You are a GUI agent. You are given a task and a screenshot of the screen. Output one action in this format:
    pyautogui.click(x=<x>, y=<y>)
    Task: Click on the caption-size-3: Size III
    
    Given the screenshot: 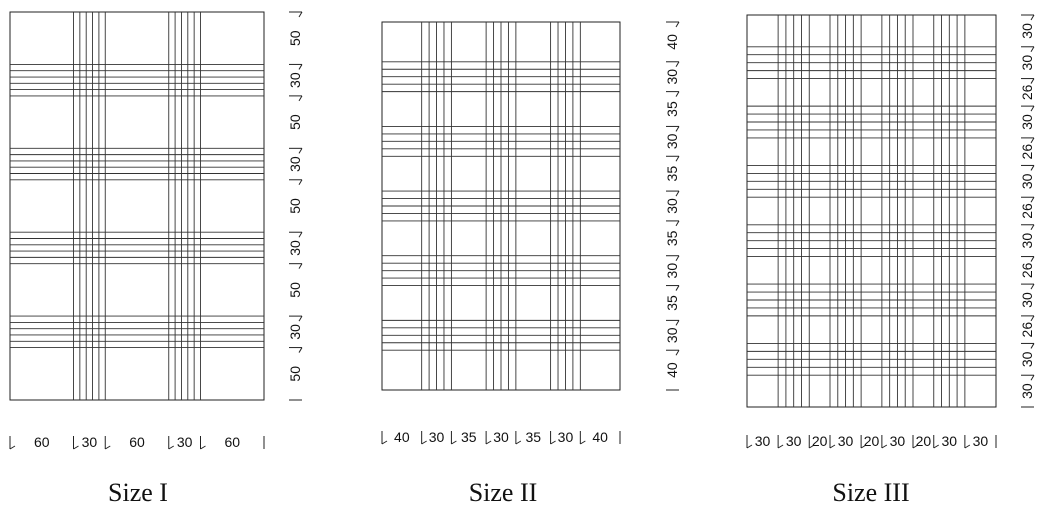 What is the action you would take?
    pyautogui.click(x=871, y=492)
    